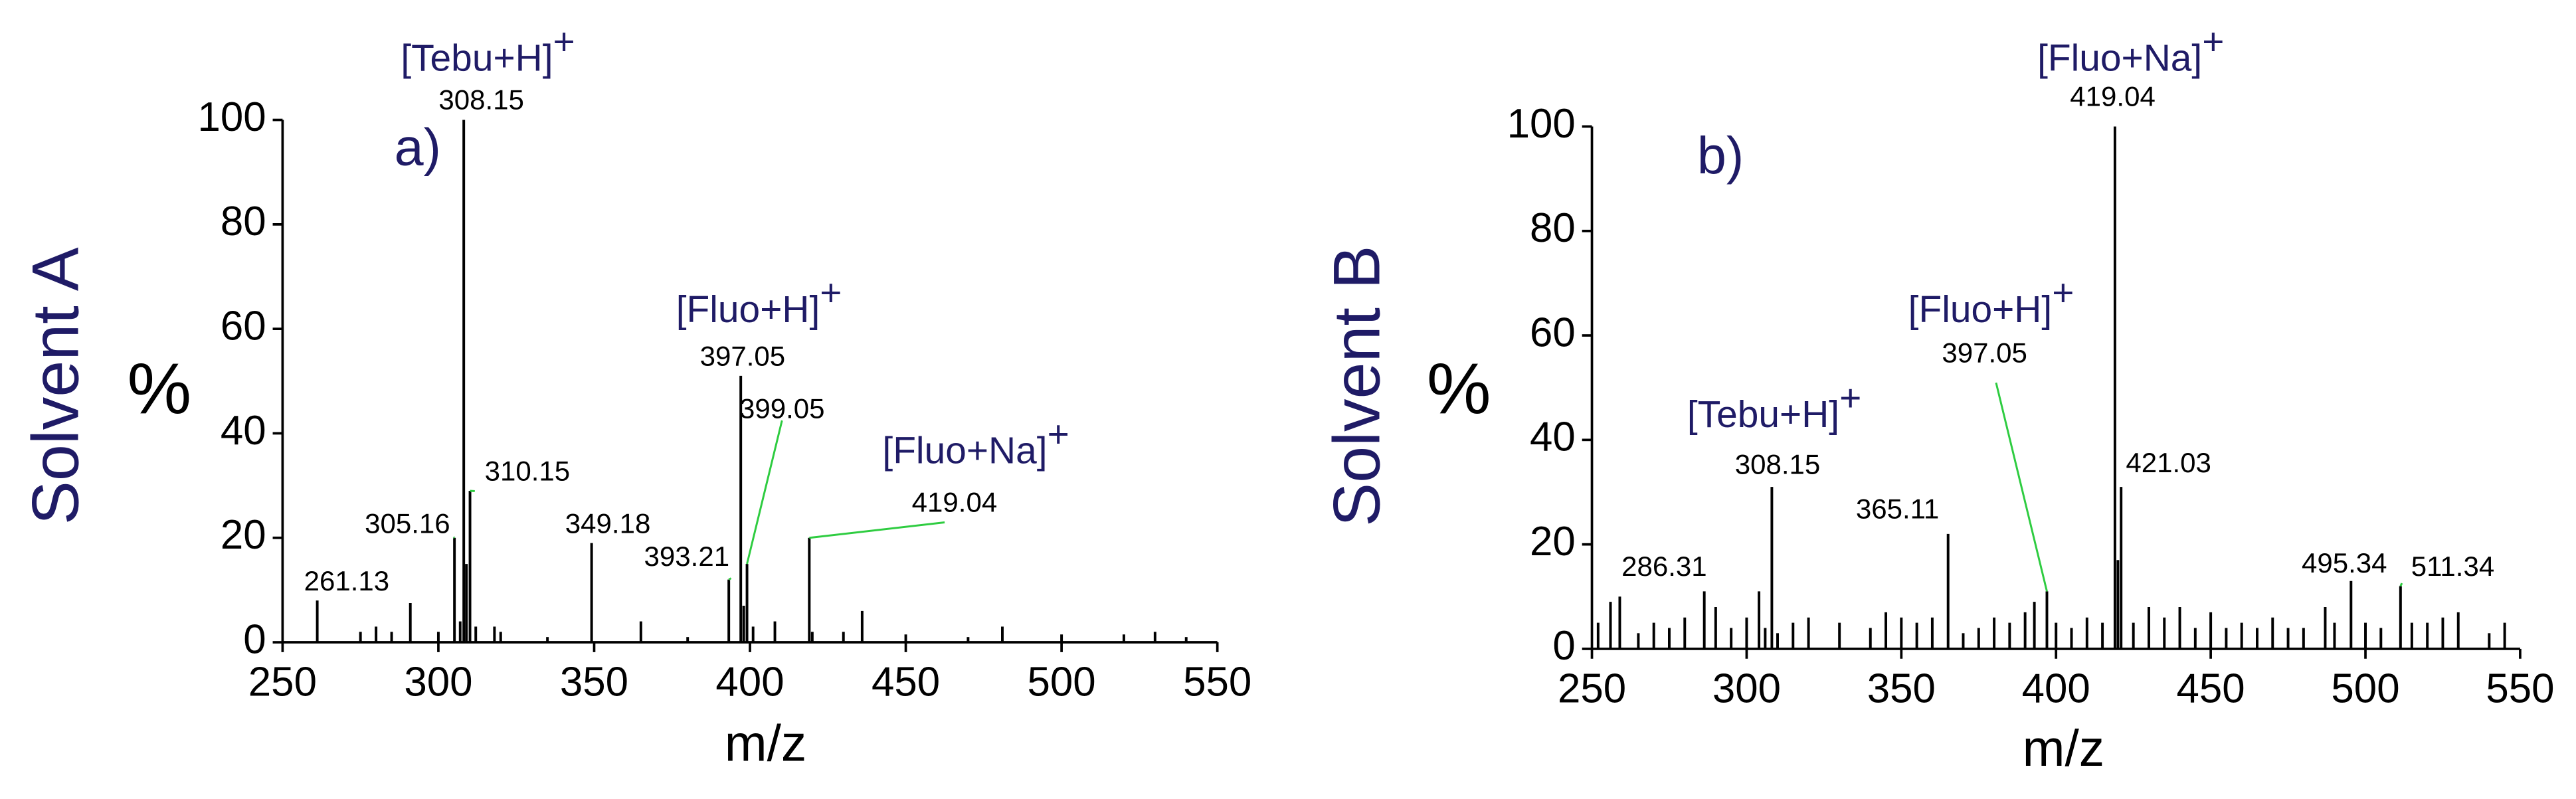 This screenshot has width=2576, height=799. I want to click on peak-label: 310.15, so click(528, 470).